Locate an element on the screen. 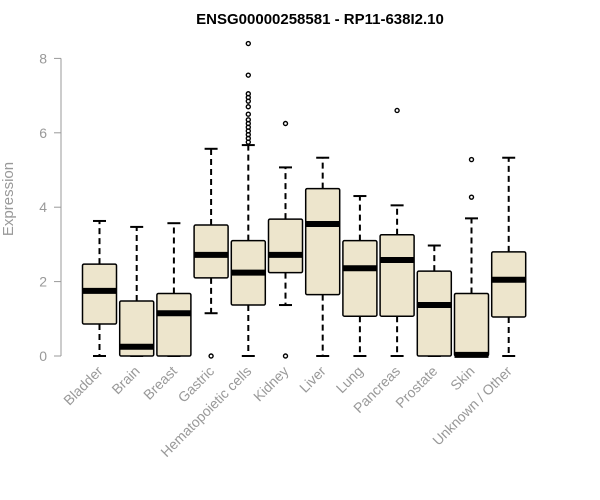 This screenshot has height=500, width=600. box-gastric is located at coordinates (211, 253).